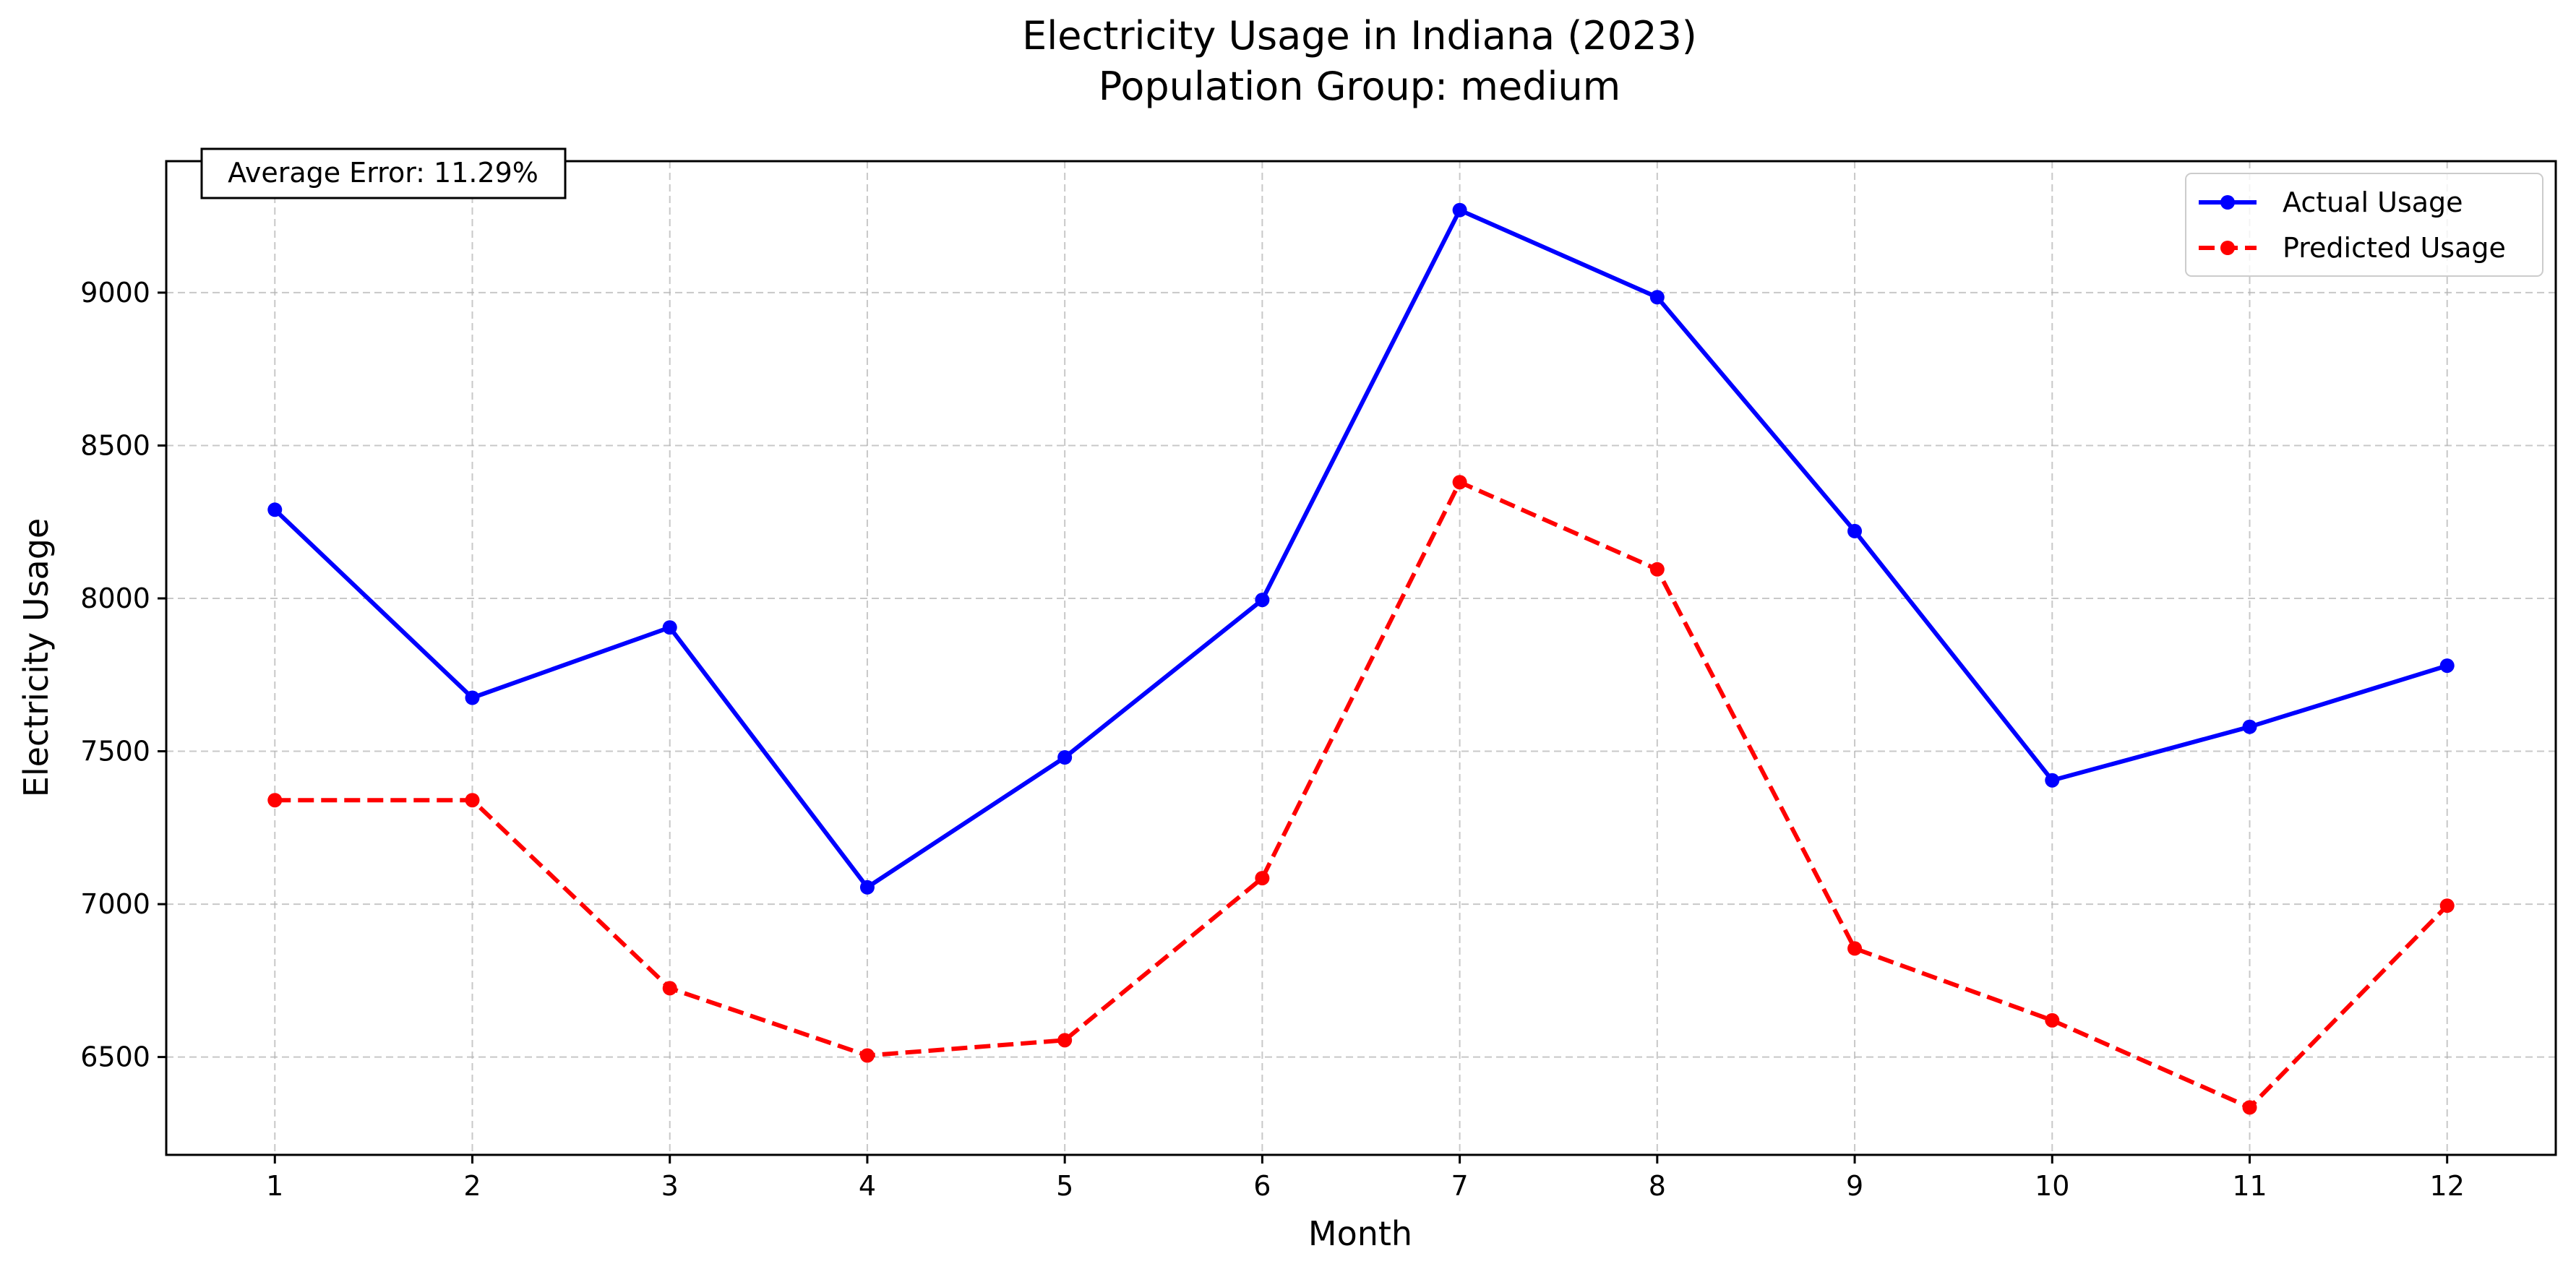 The image size is (2576, 1277). I want to click on x-tick-label: 1, so click(275, 1186).